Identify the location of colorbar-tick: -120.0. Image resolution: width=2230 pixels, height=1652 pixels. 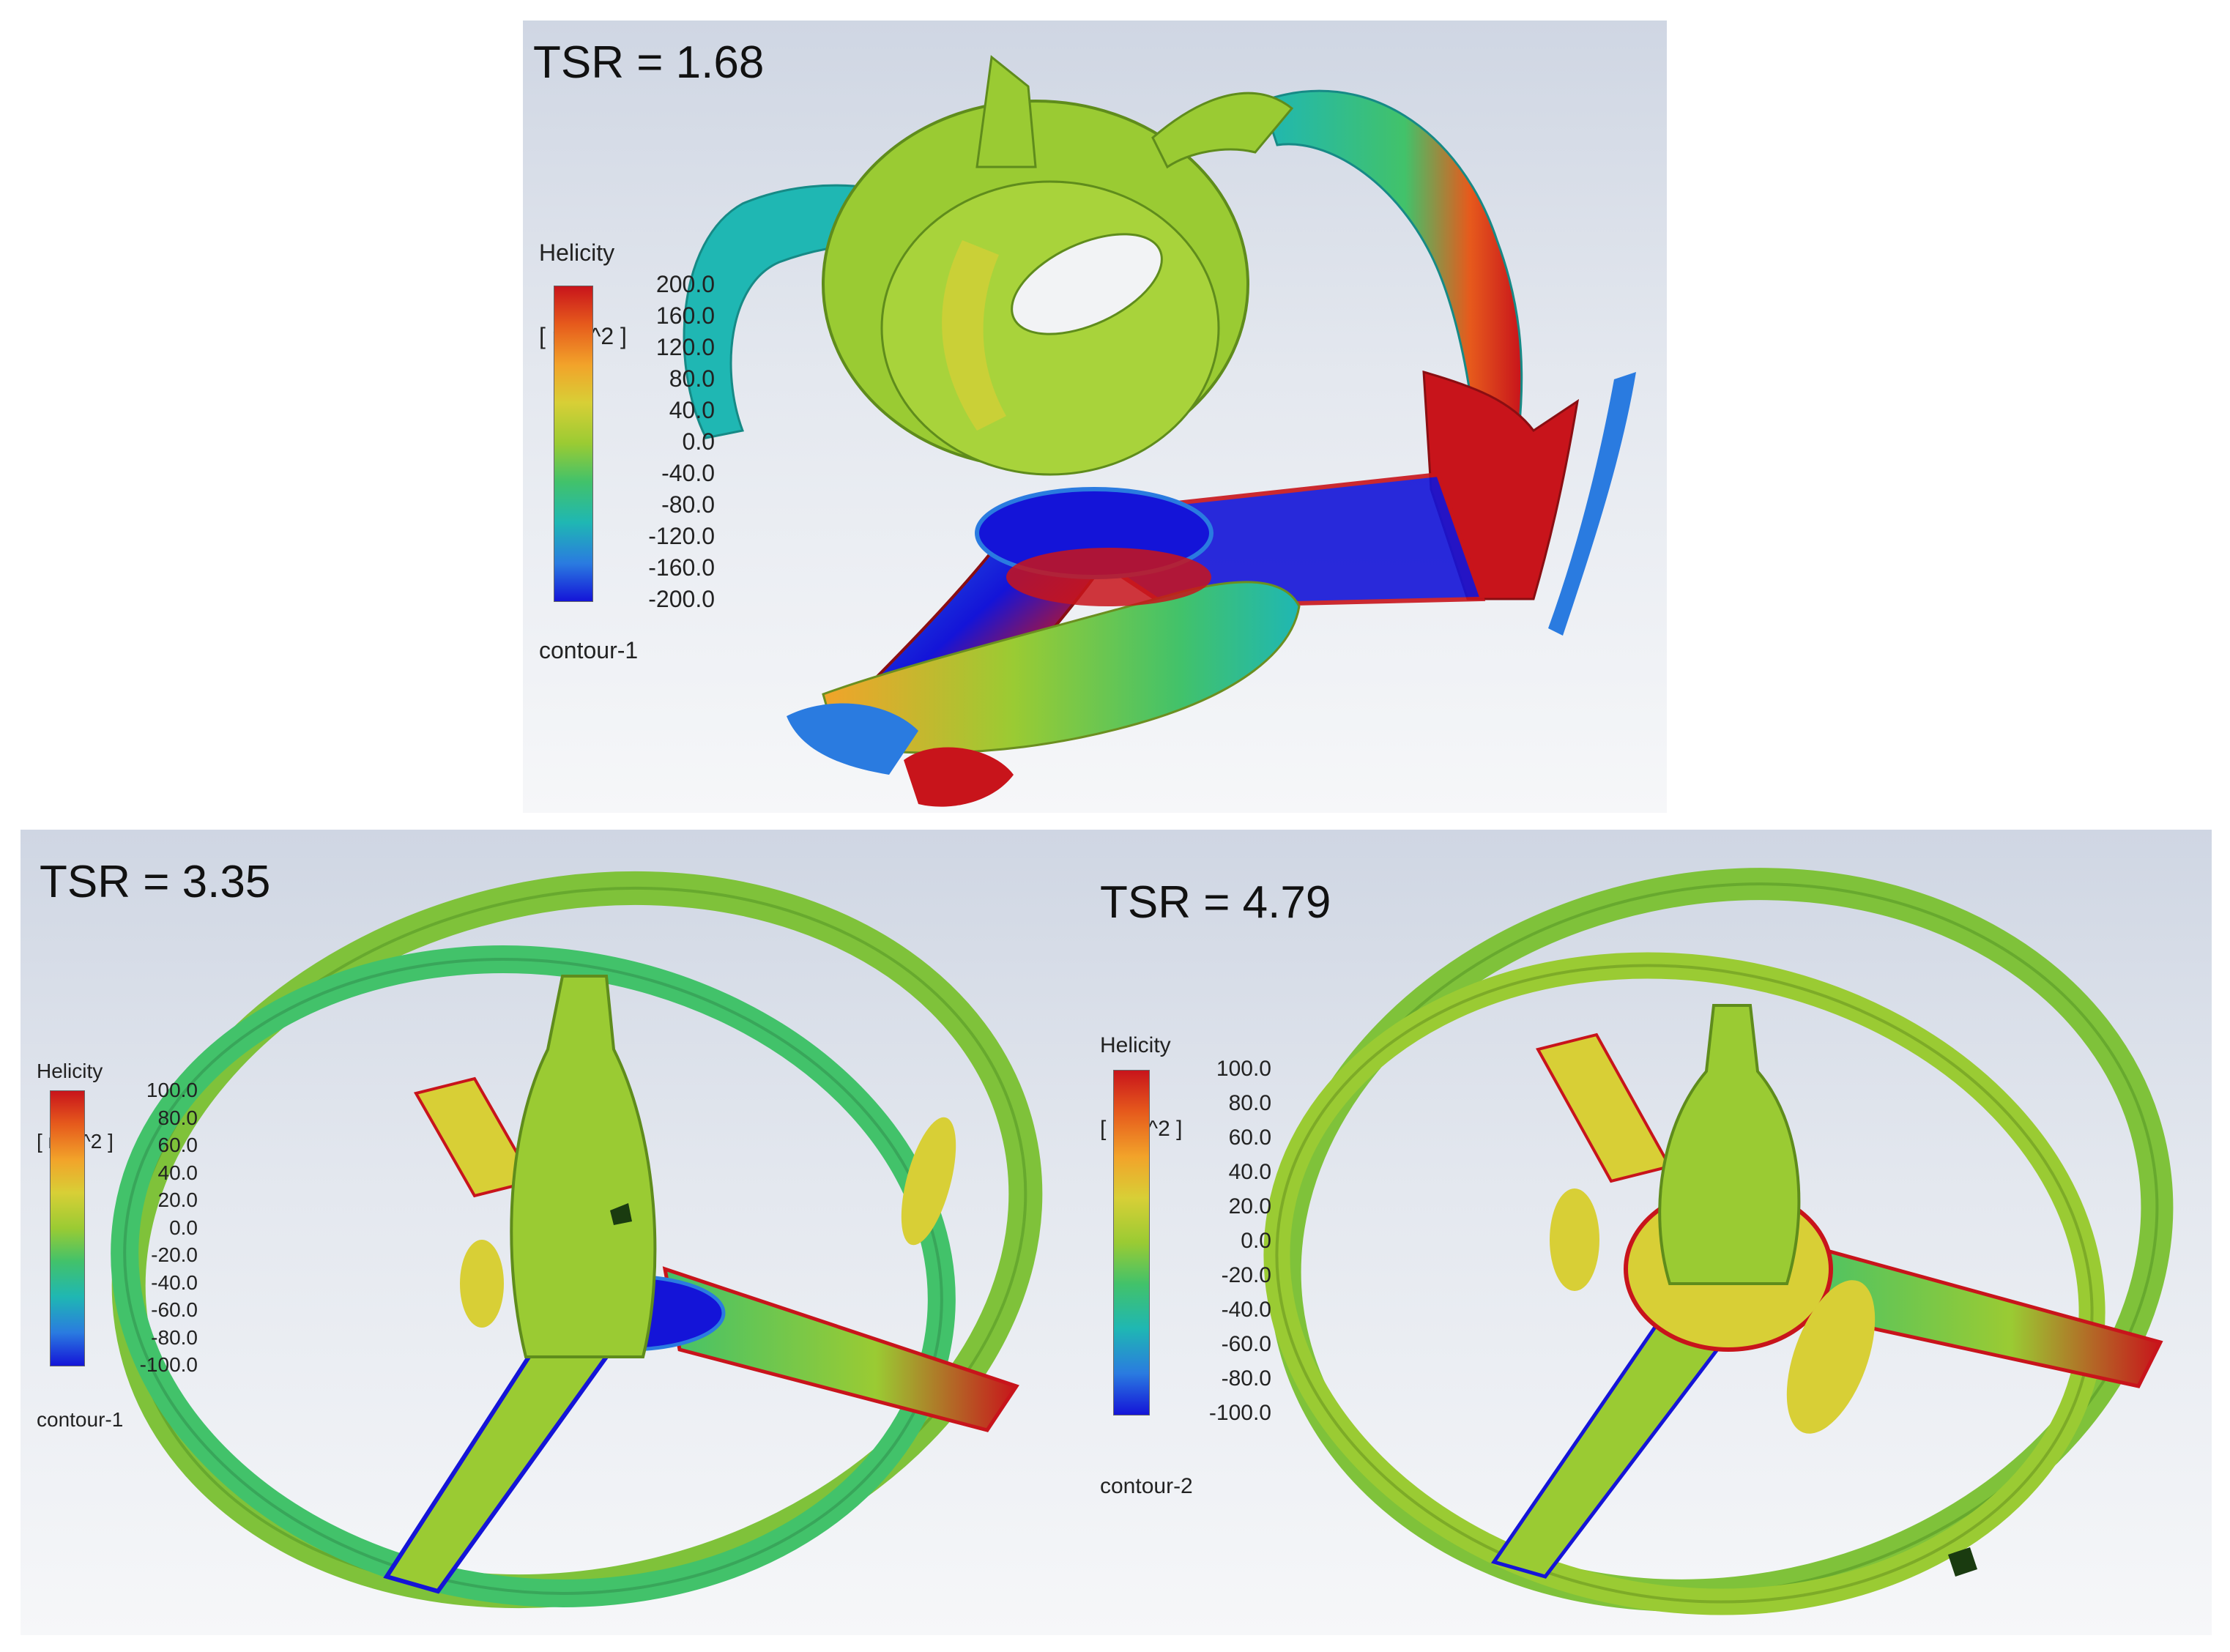
(681, 536).